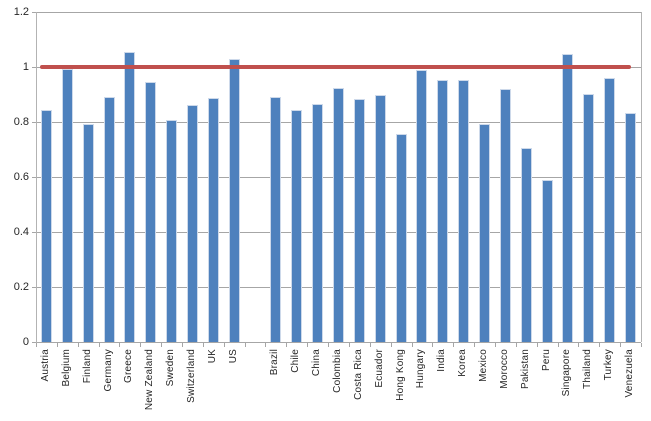 The width and height of the screenshot is (651, 421). I want to click on x-axis-label: Greece, so click(129, 366).